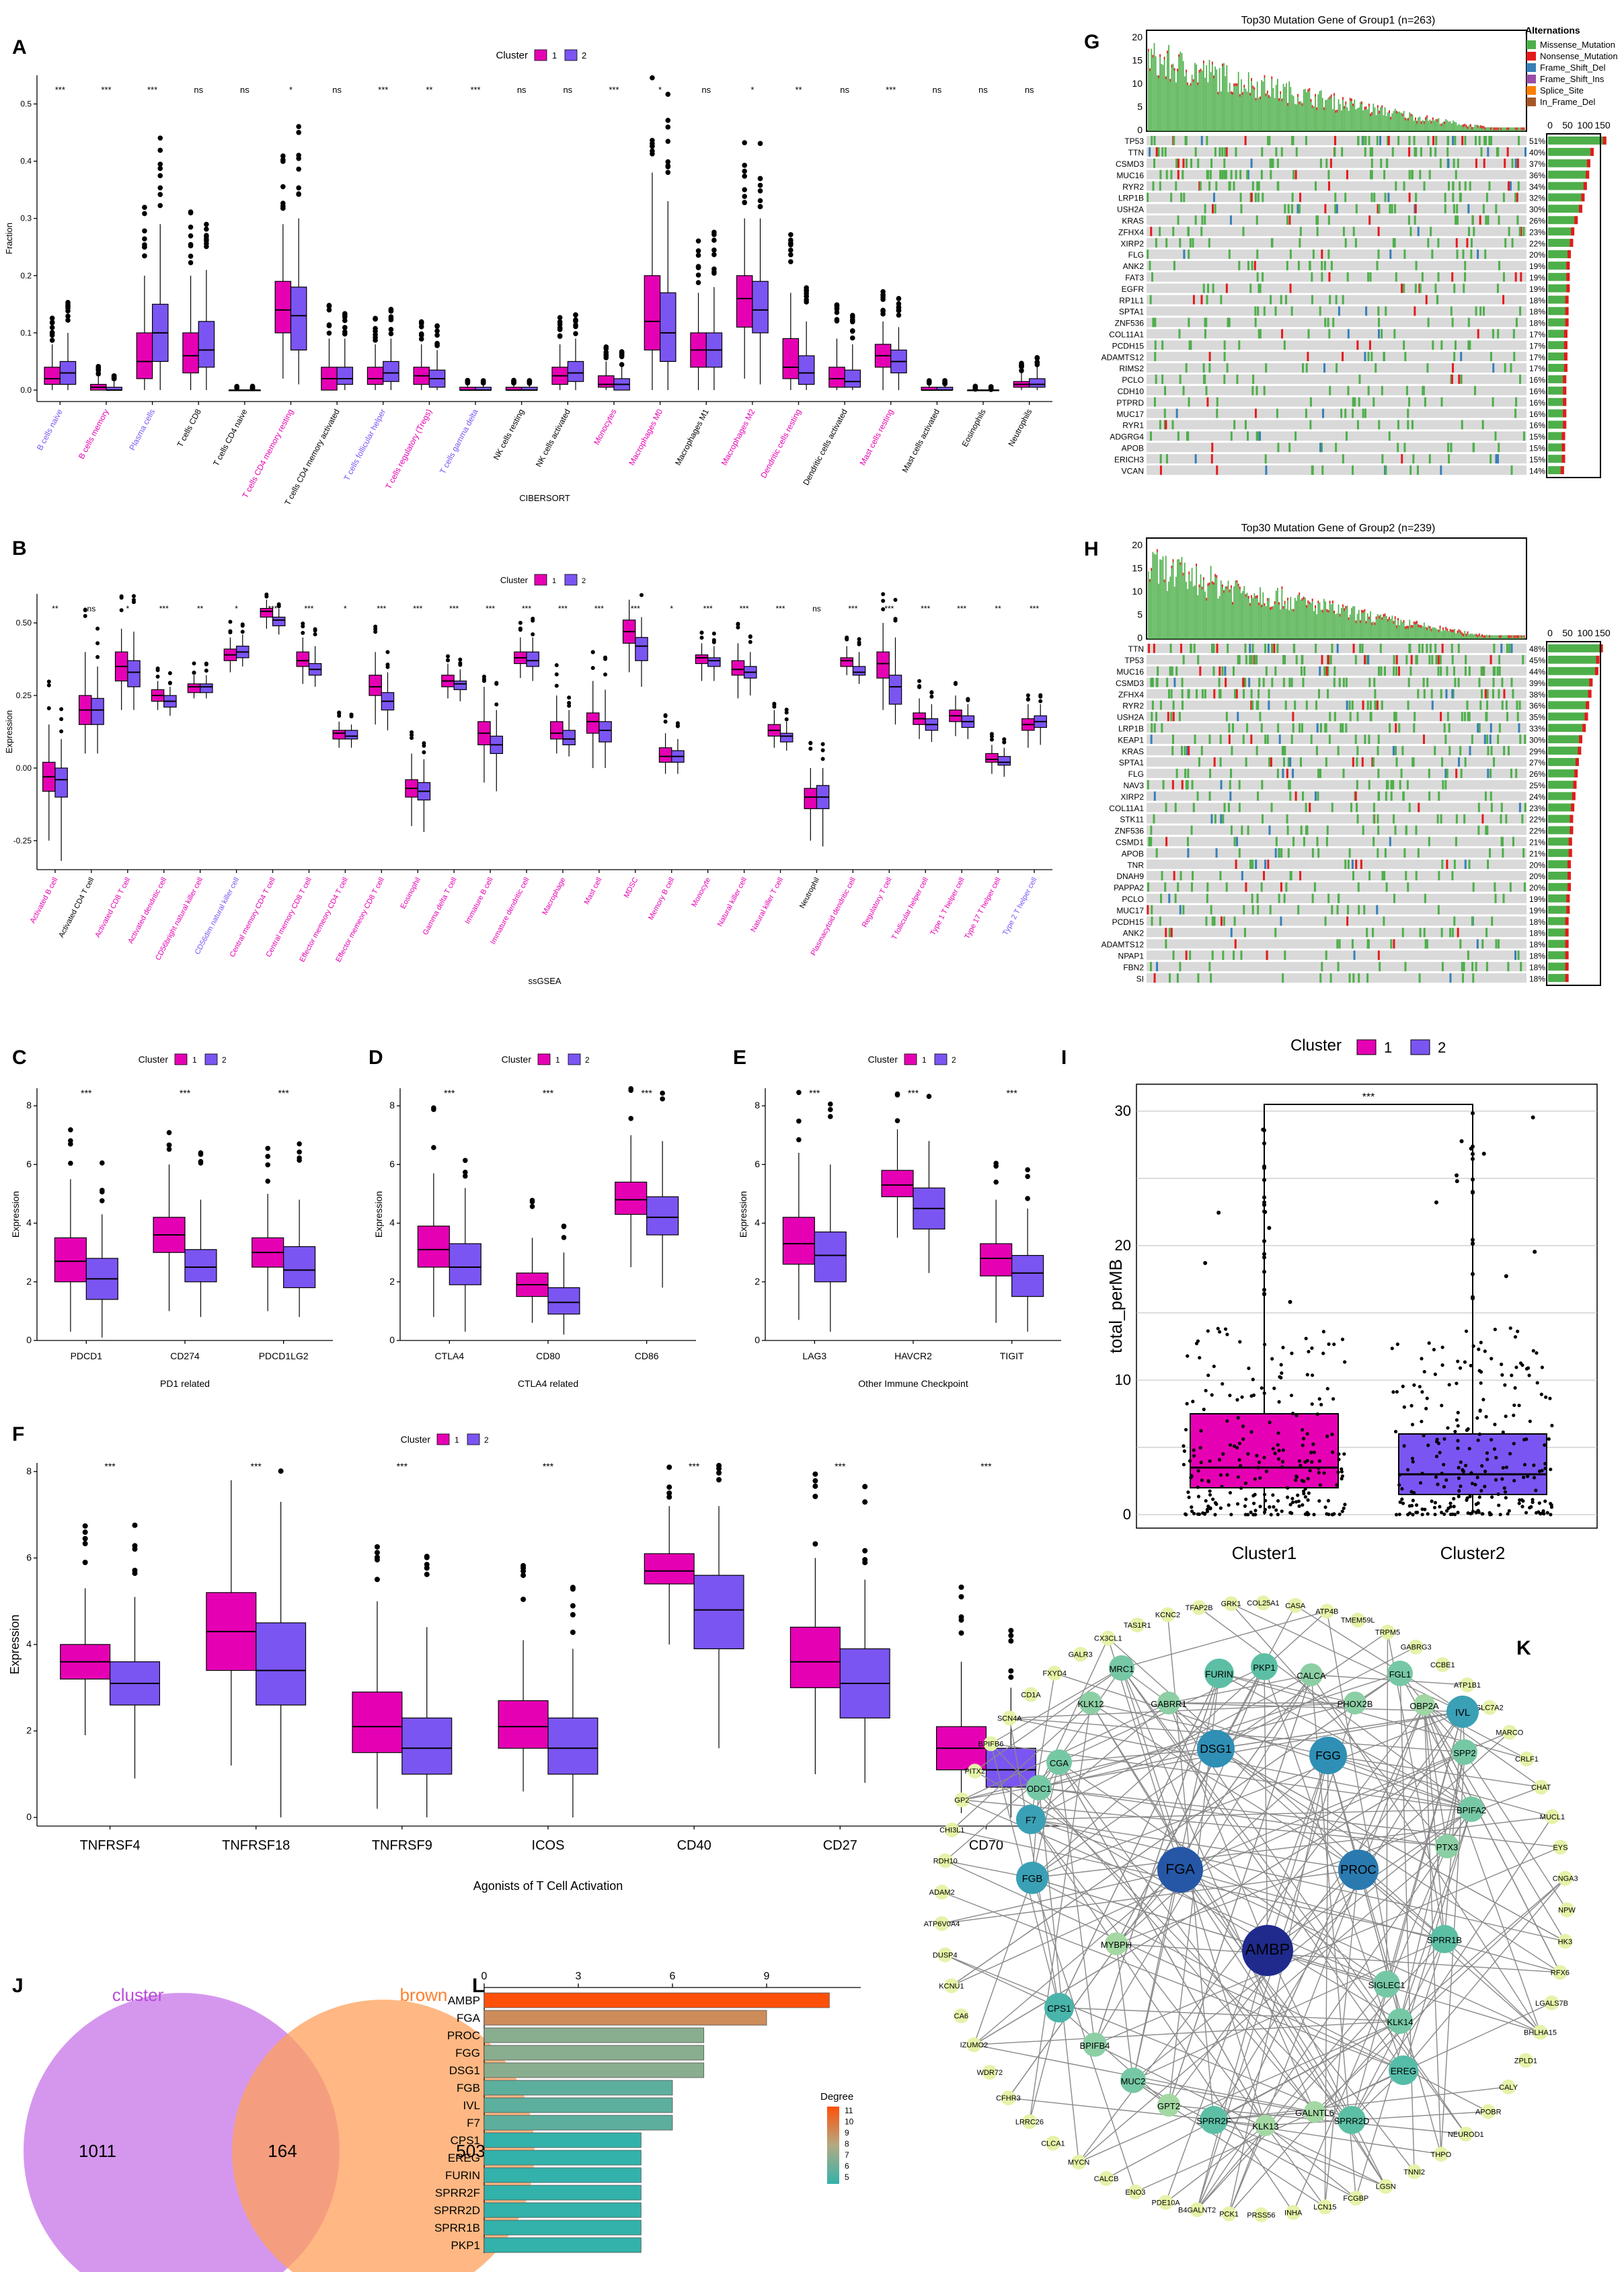 The height and width of the screenshot is (2272, 1624). Describe the element at coordinates (1537, 403) in the screenshot. I see `gene-percent: 16%` at that location.